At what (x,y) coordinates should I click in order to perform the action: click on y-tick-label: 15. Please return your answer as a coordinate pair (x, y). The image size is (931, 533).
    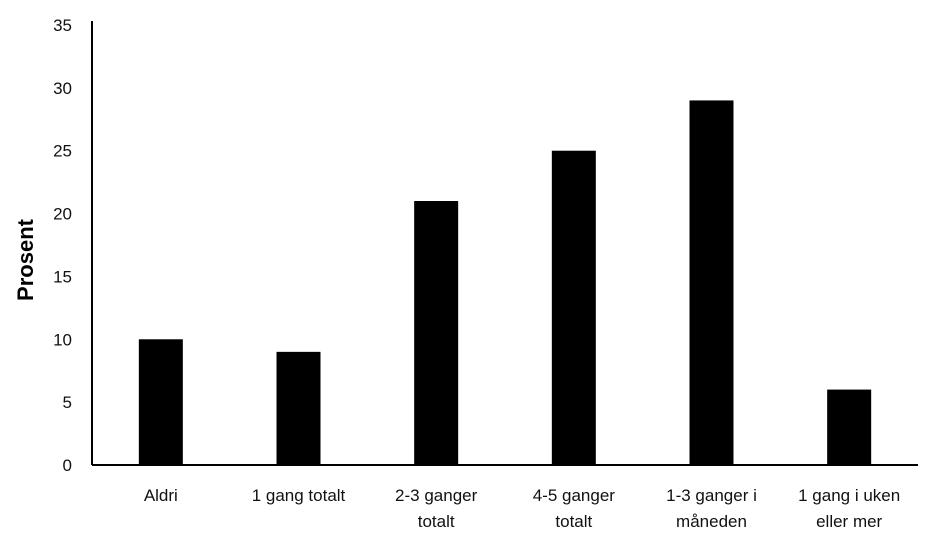
    Looking at the image, I should click on (62, 276).